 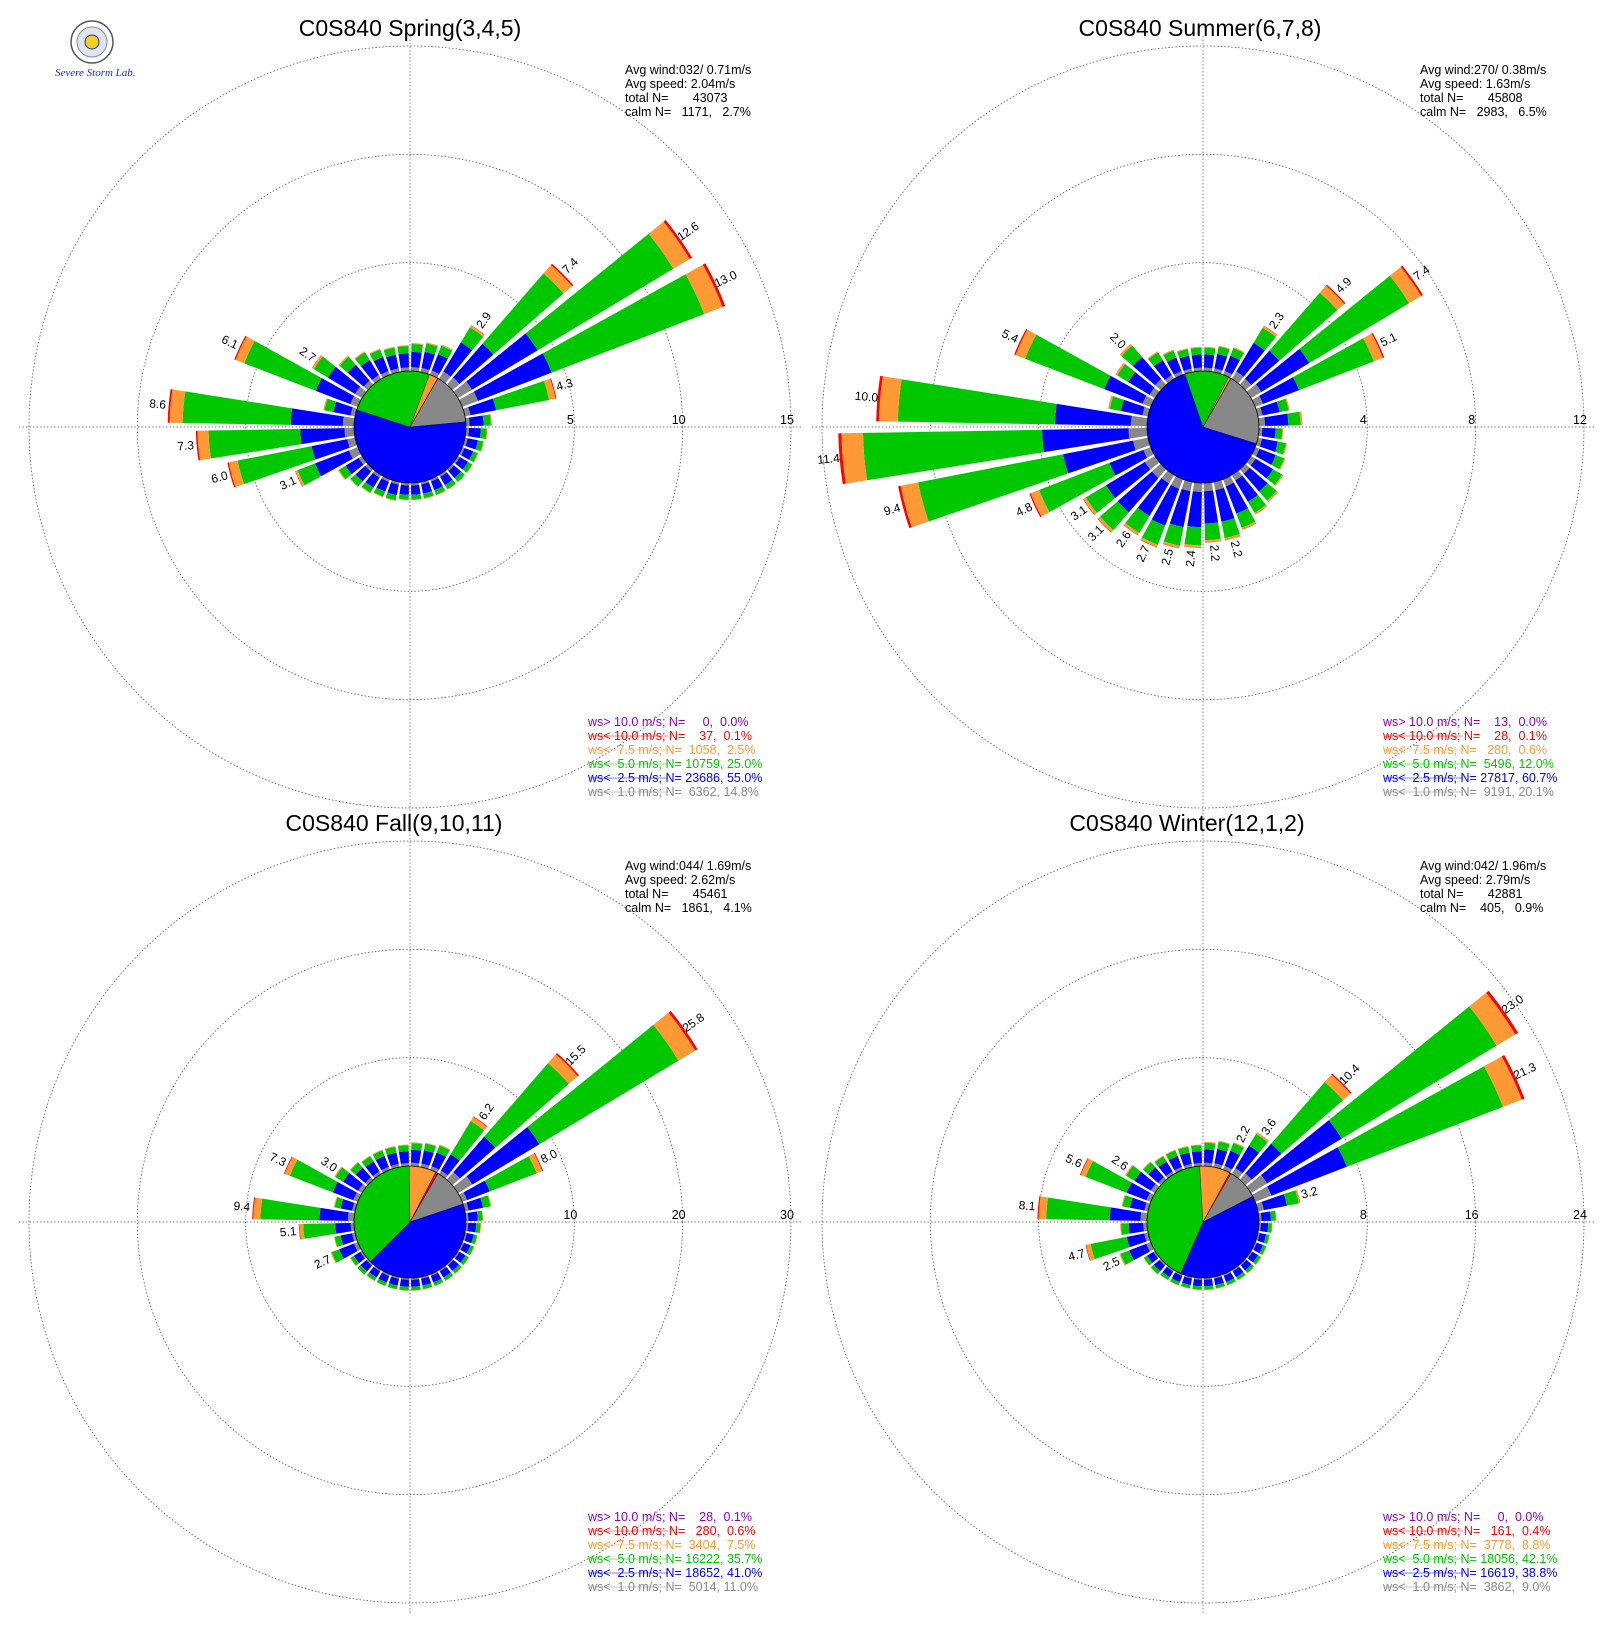 I want to click on pie-outline, so click(x=410, y=427).